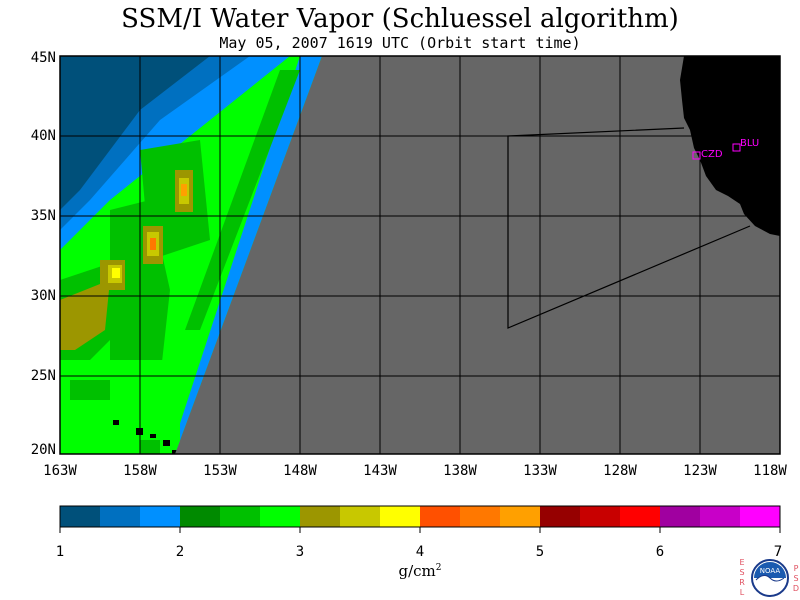  I want to click on noaa-emblem-icon: NOAA, so click(770, 578).